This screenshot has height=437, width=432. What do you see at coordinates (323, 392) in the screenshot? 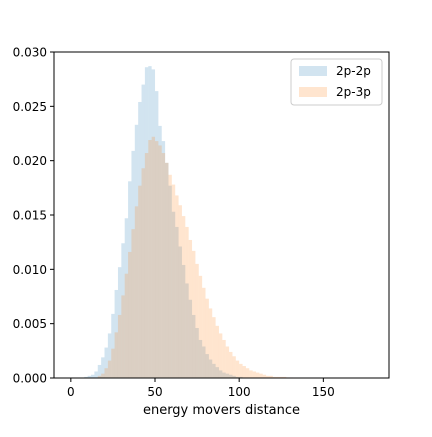
I see `x-tick-label: 150` at bounding box center [323, 392].